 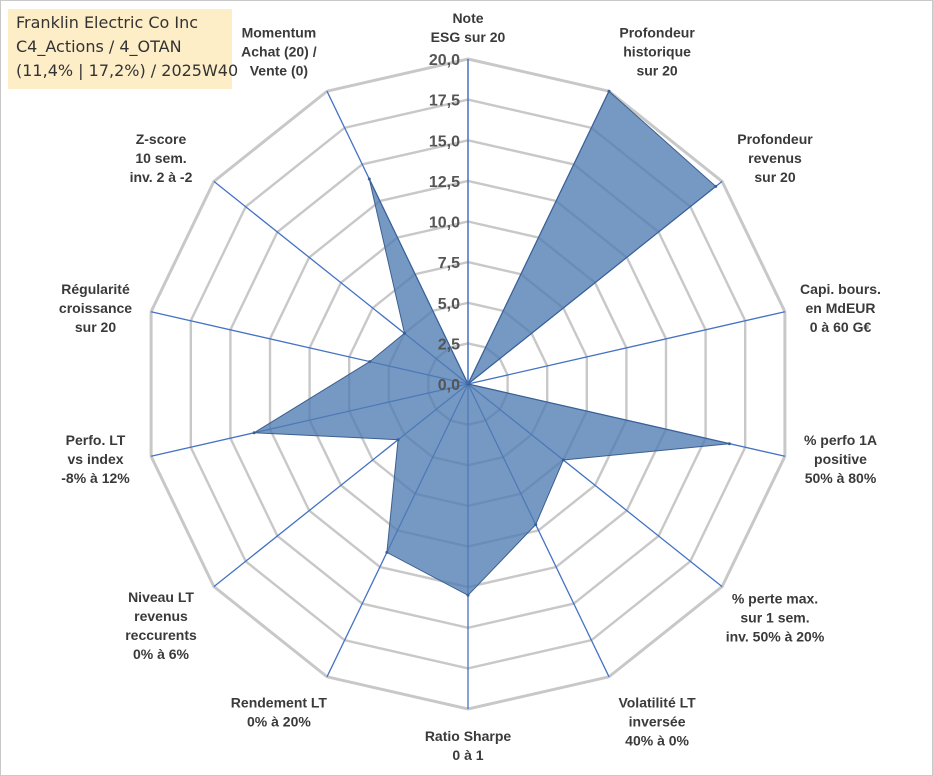 What do you see at coordinates (468, 27) in the screenshot?
I see `category-label: Note ESG sur 20` at bounding box center [468, 27].